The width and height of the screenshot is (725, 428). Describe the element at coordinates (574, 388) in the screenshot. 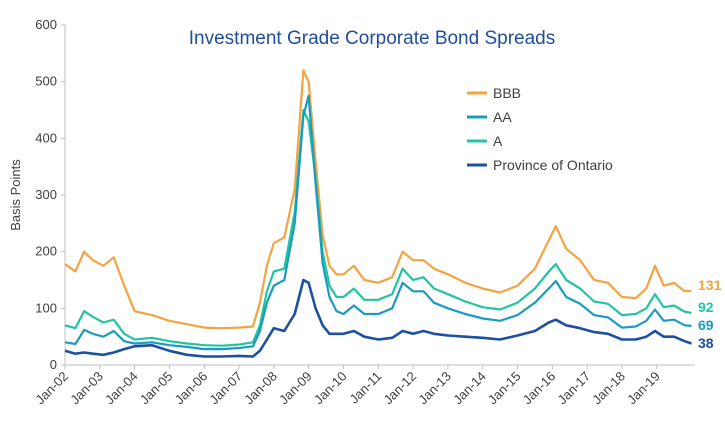

I see `x-tick-label: Jan-17` at that location.